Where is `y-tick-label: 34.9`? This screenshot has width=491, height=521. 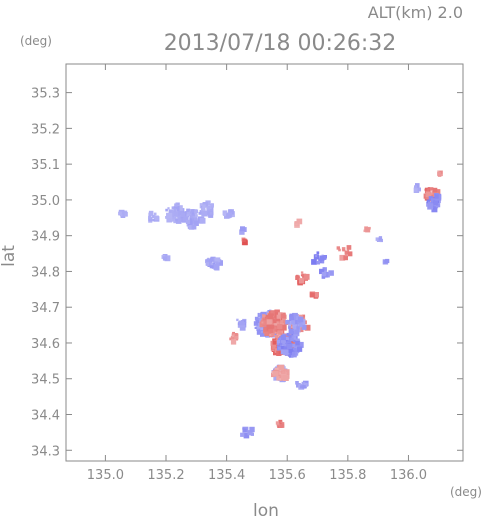 y-tick-label: 34.9 is located at coordinates (45, 237).